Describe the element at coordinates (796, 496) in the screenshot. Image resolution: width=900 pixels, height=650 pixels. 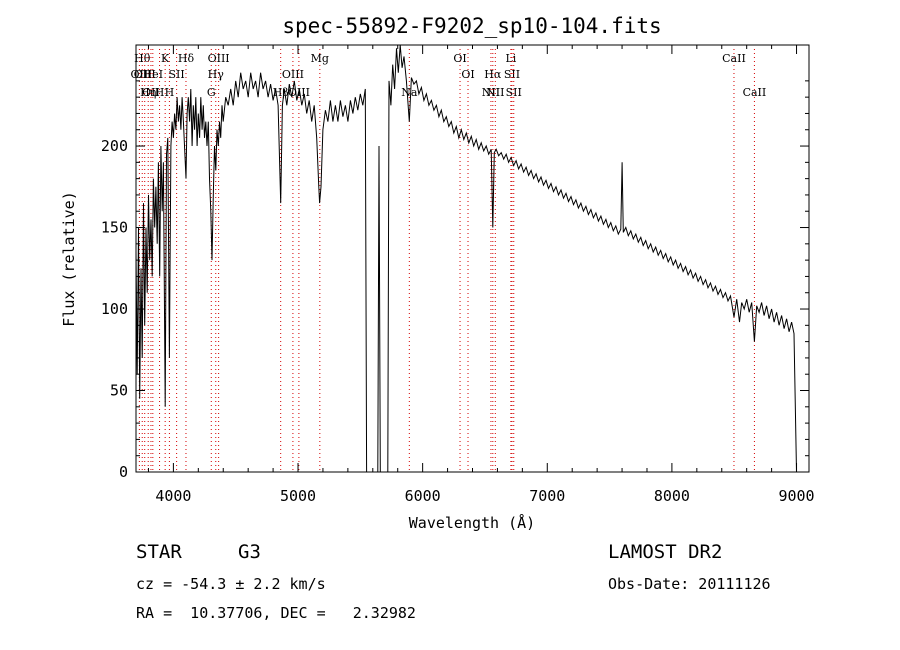
I see `x-tick-label: 9000` at that location.